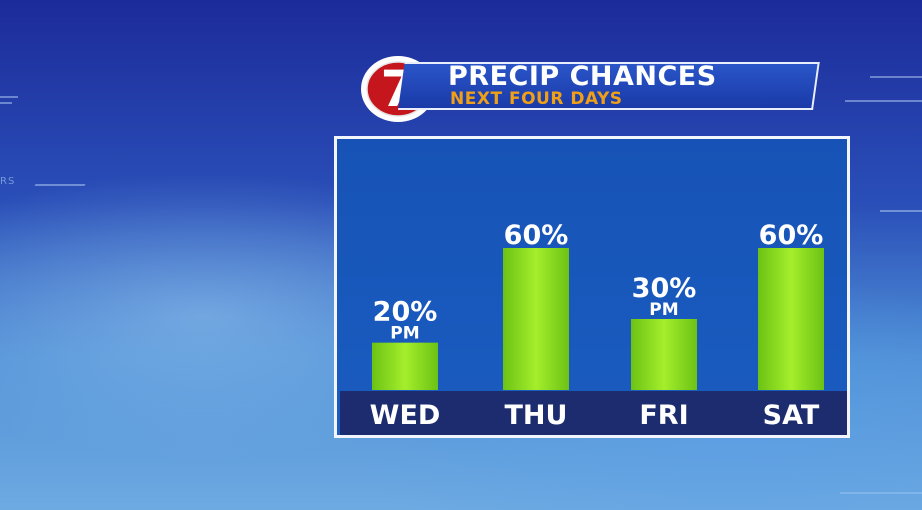  What do you see at coordinates (791, 319) in the screenshot?
I see `bar-sat` at bounding box center [791, 319].